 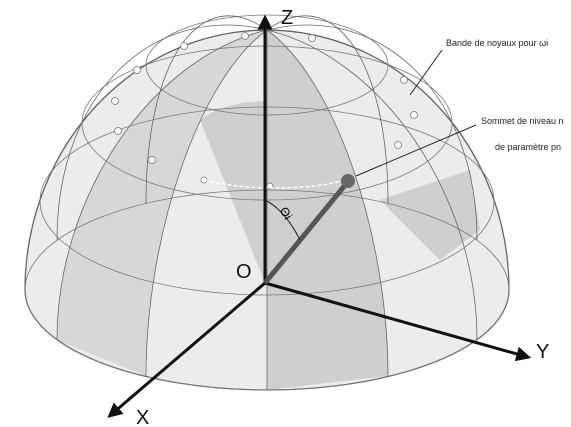 What do you see at coordinates (277, 183) in the screenshot?
I see `band-arc` at bounding box center [277, 183].